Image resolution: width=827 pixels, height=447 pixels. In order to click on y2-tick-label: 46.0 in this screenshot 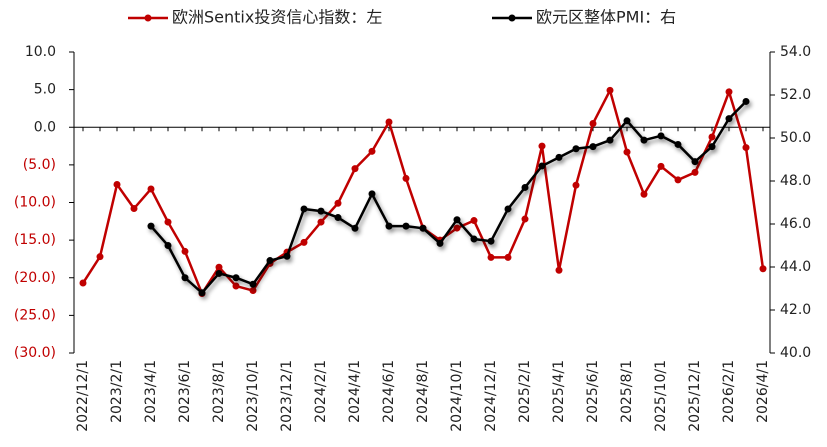, I will do `click(795, 224)`.